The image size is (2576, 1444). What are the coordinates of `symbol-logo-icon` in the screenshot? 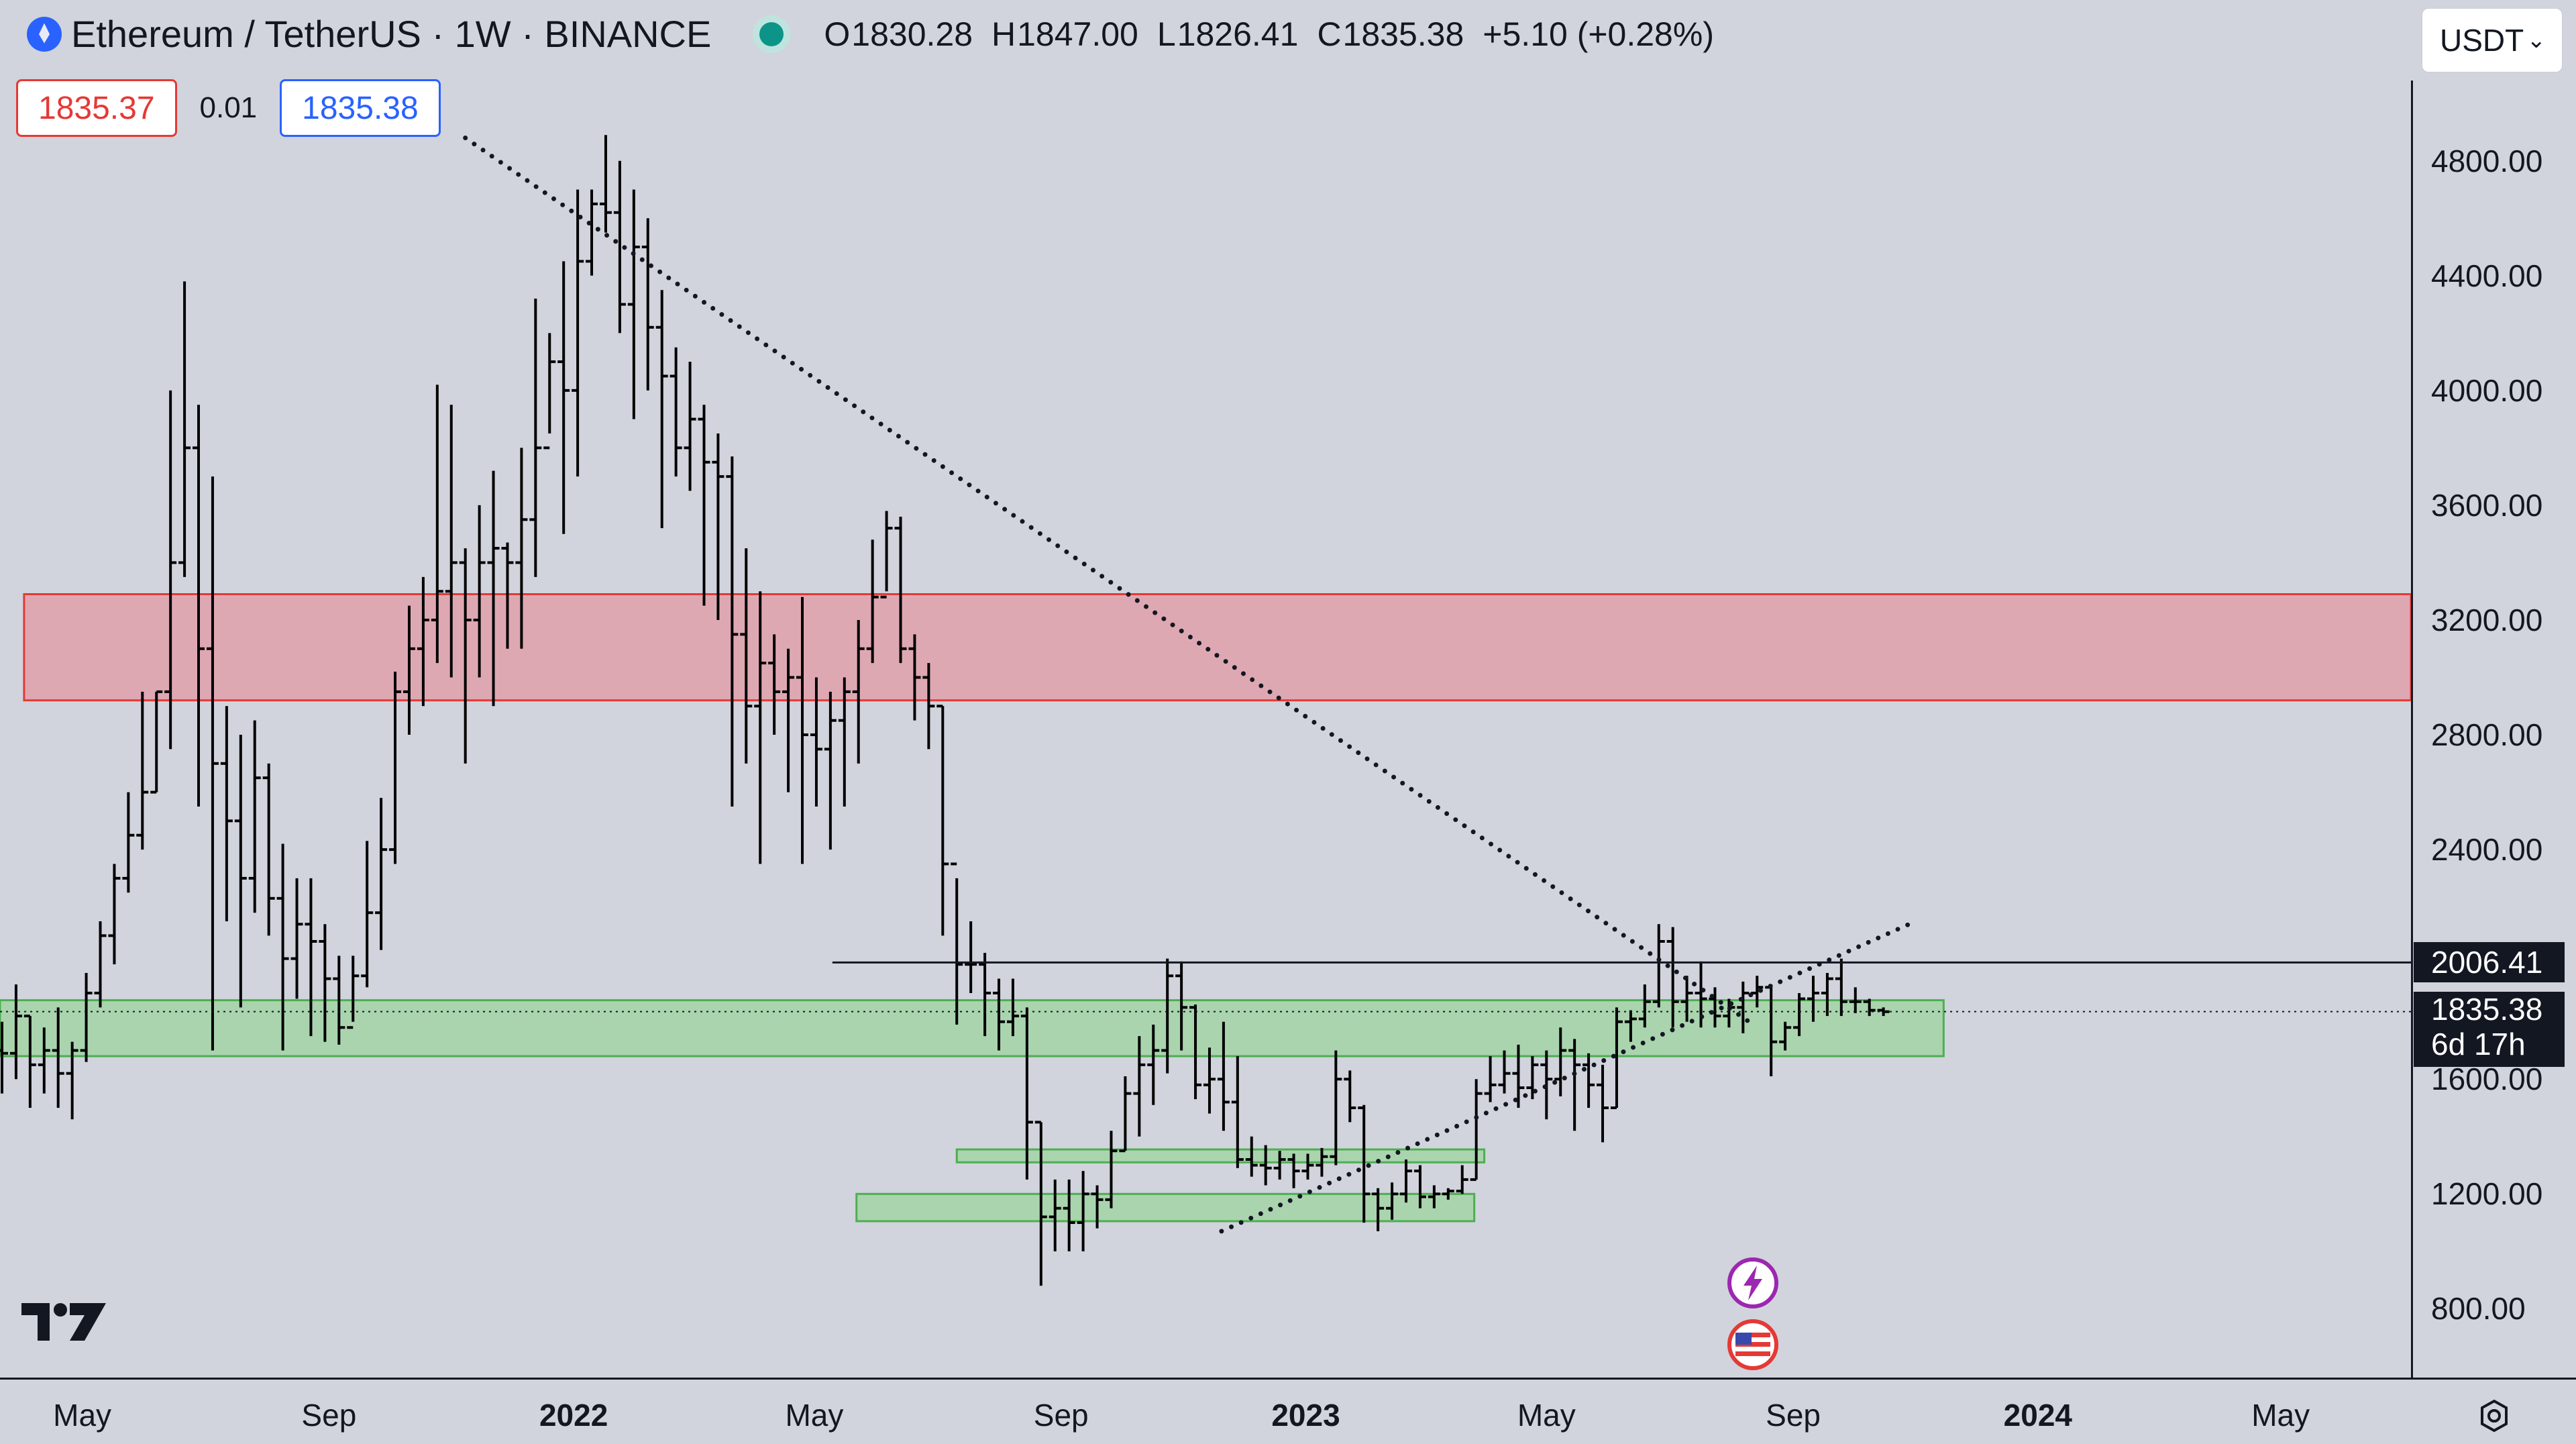 It's located at (44, 34).